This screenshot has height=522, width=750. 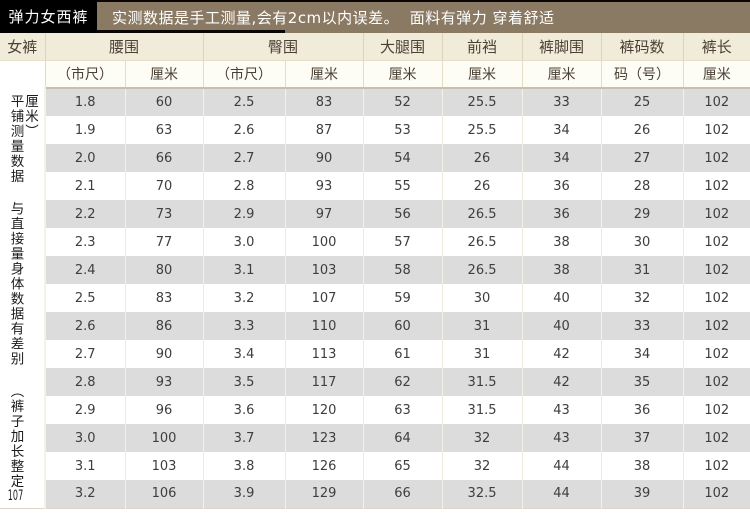 What do you see at coordinates (375, 242) in the screenshot?
I see `table-row: 2.3 77 3.0 100 57 26.5 38 30 102` at bounding box center [375, 242].